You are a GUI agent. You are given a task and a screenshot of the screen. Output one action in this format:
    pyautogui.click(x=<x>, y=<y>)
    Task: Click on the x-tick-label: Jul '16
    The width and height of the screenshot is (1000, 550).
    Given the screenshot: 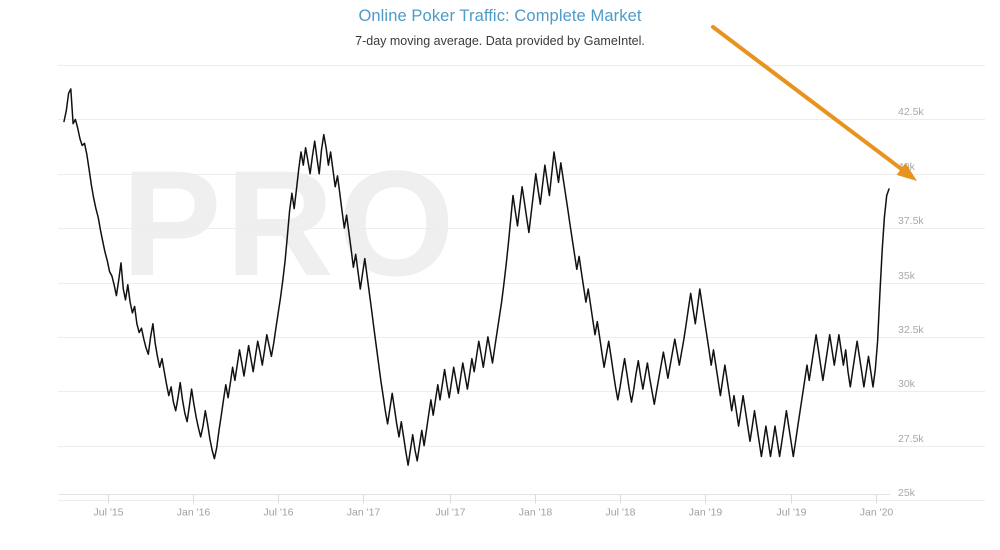 What is the action you would take?
    pyautogui.click(x=278, y=513)
    